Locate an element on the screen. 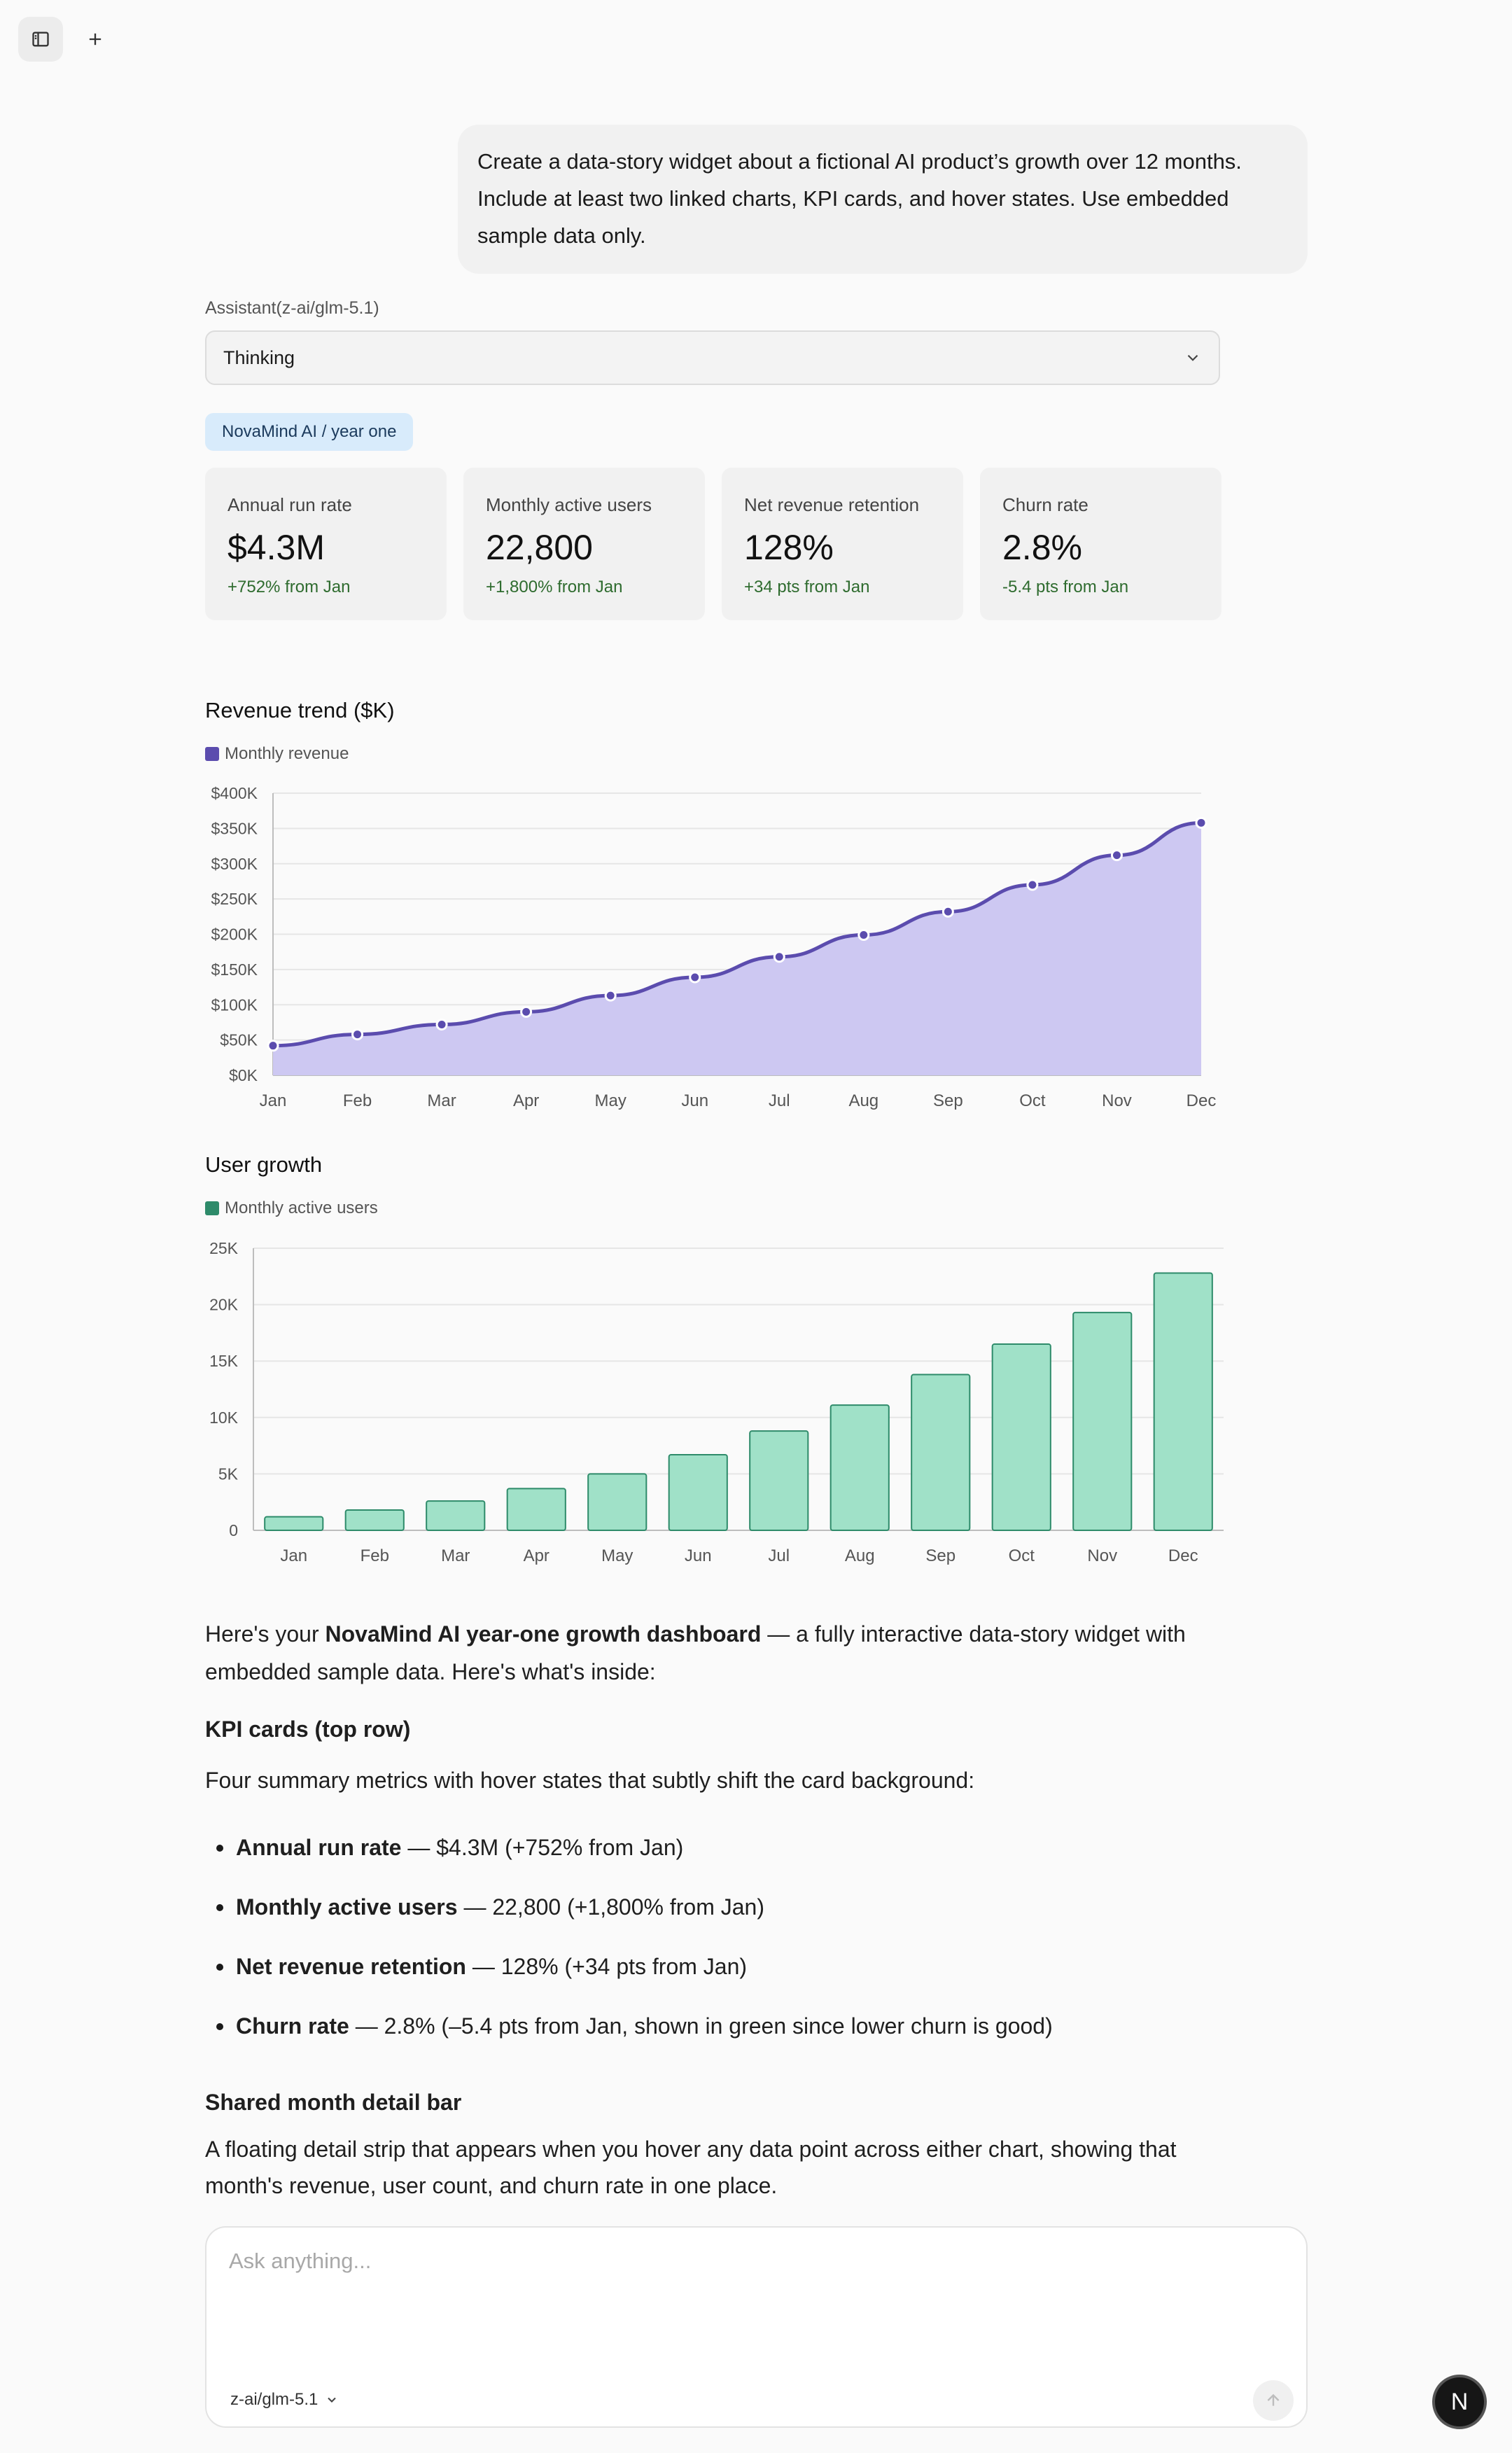 The height and width of the screenshot is (2453, 1512). x-tick-label: Aug is located at coordinates (863, 1100).